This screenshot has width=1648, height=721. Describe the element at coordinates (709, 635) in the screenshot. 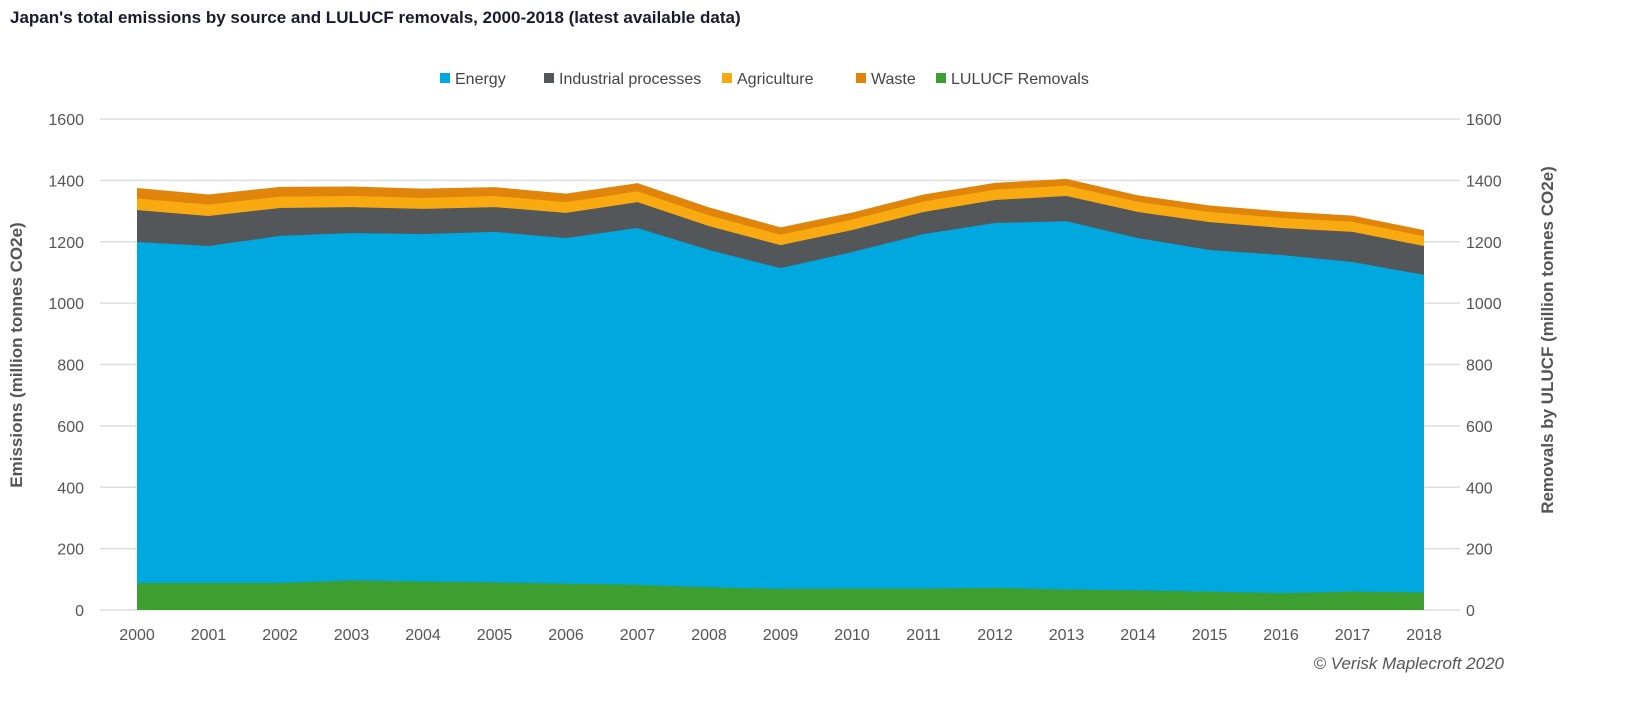

I see `x-tick-label: 2008` at that location.